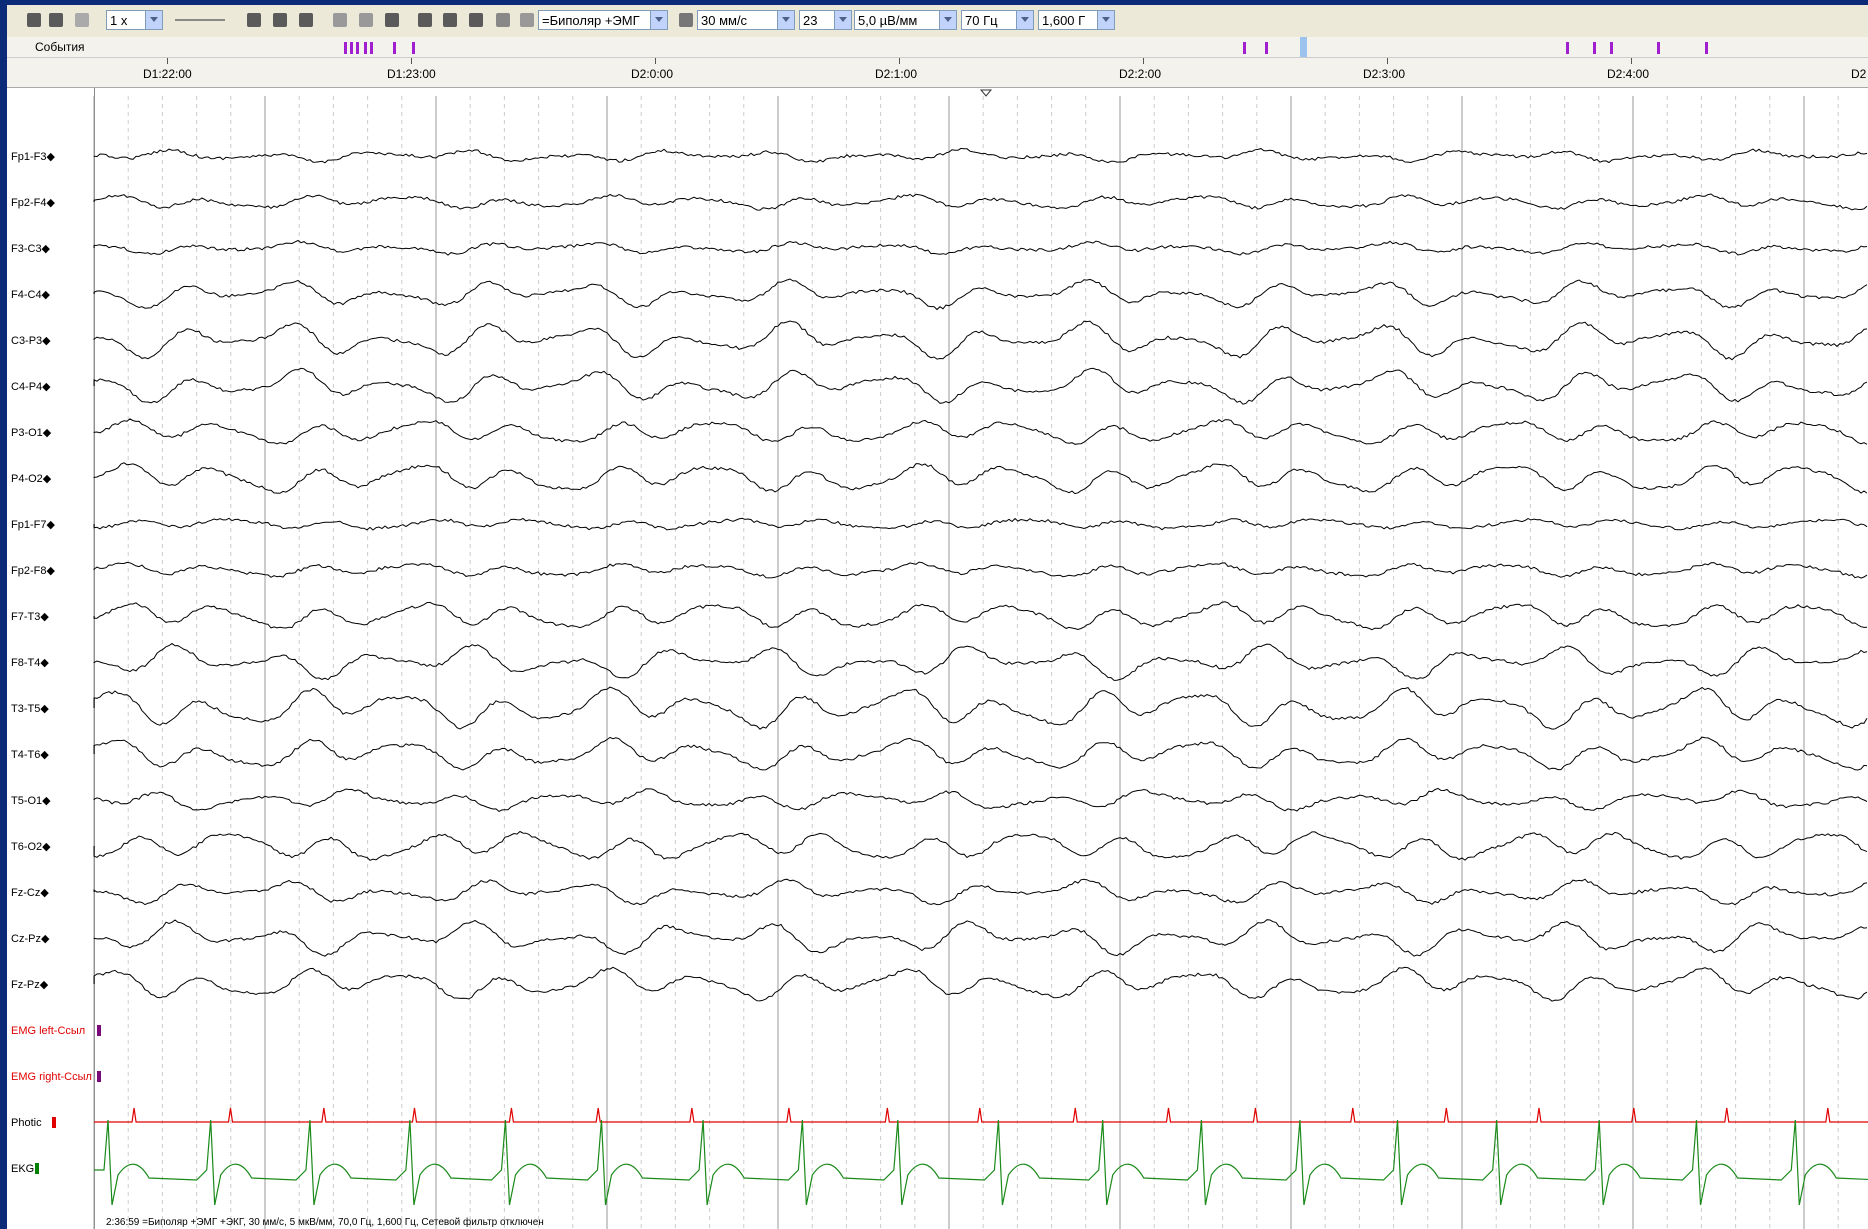 The height and width of the screenshot is (1229, 1868). What do you see at coordinates (31, 847) in the screenshot?
I see `channel-label: T6-O2◆` at bounding box center [31, 847].